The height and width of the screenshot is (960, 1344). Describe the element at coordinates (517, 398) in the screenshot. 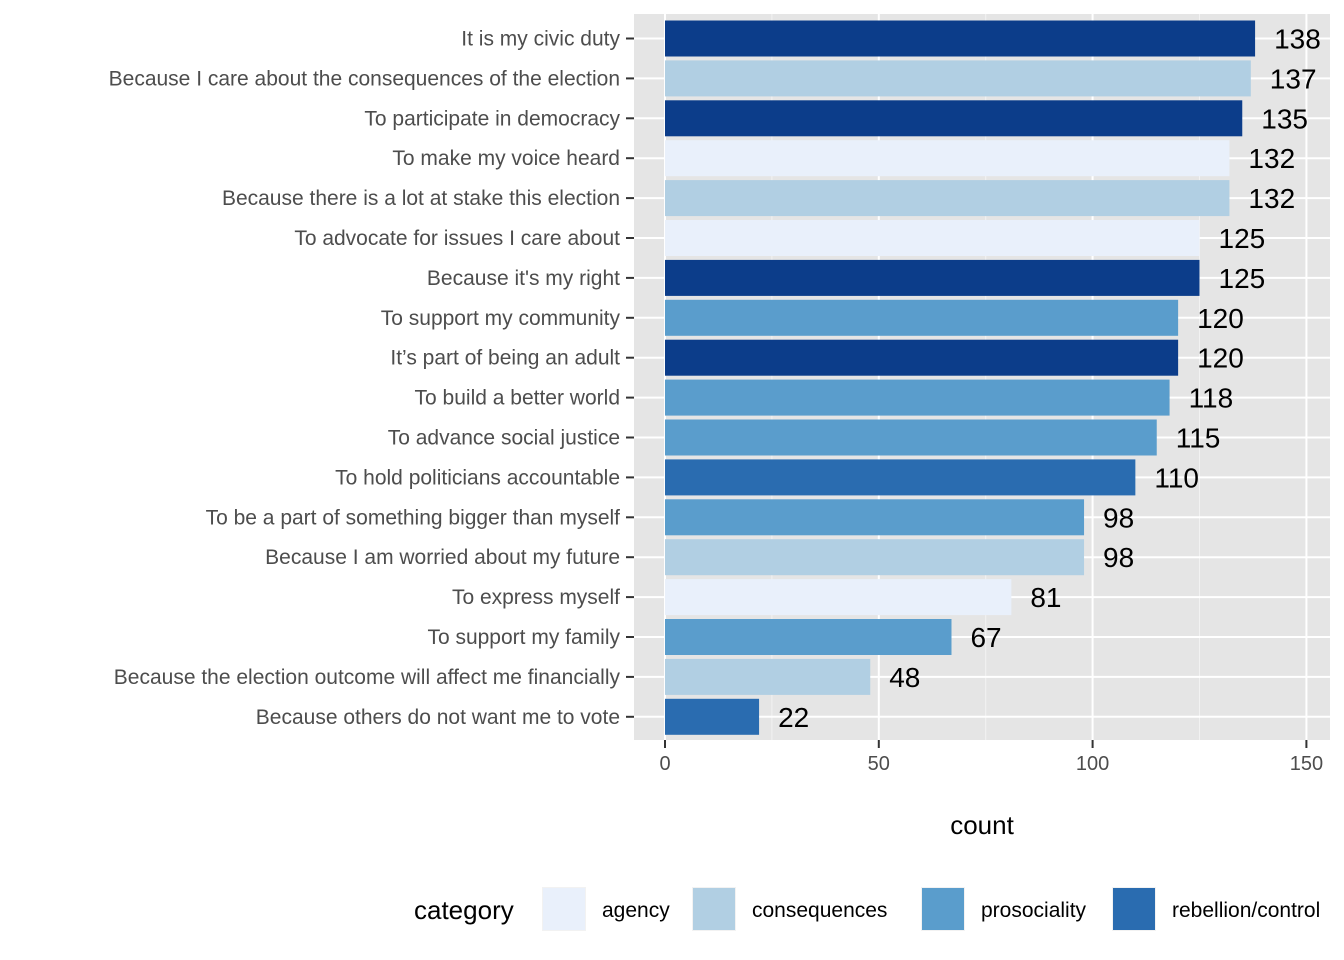

I see `category-label: To build a better world` at that location.